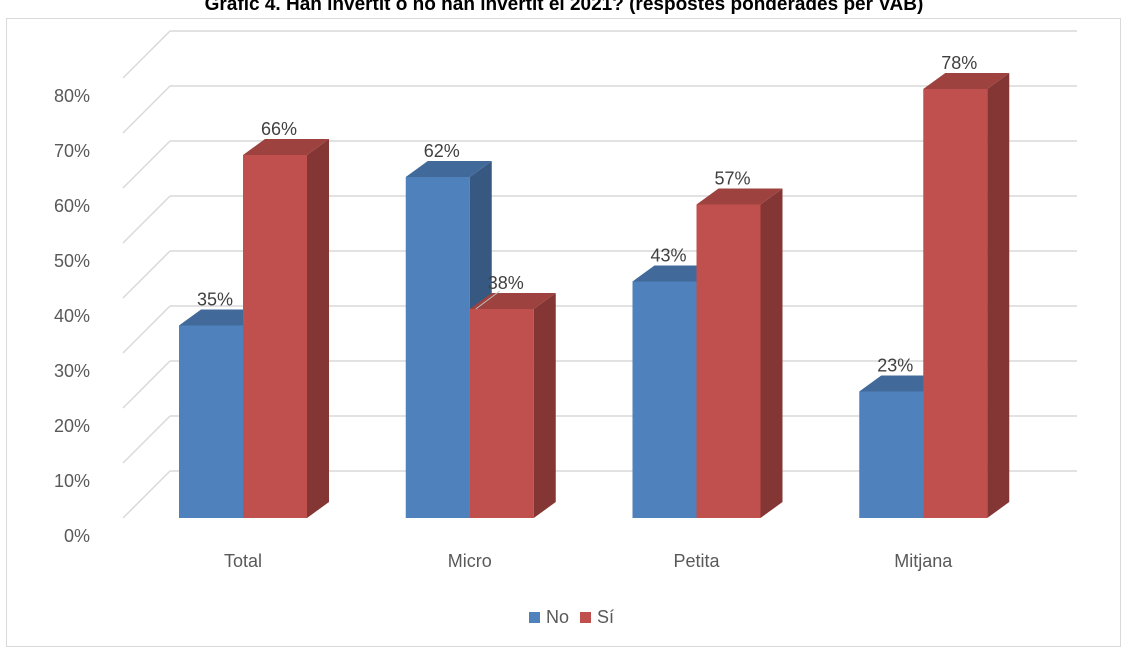  I want to click on y-tick-label: 10%, so click(72, 481).